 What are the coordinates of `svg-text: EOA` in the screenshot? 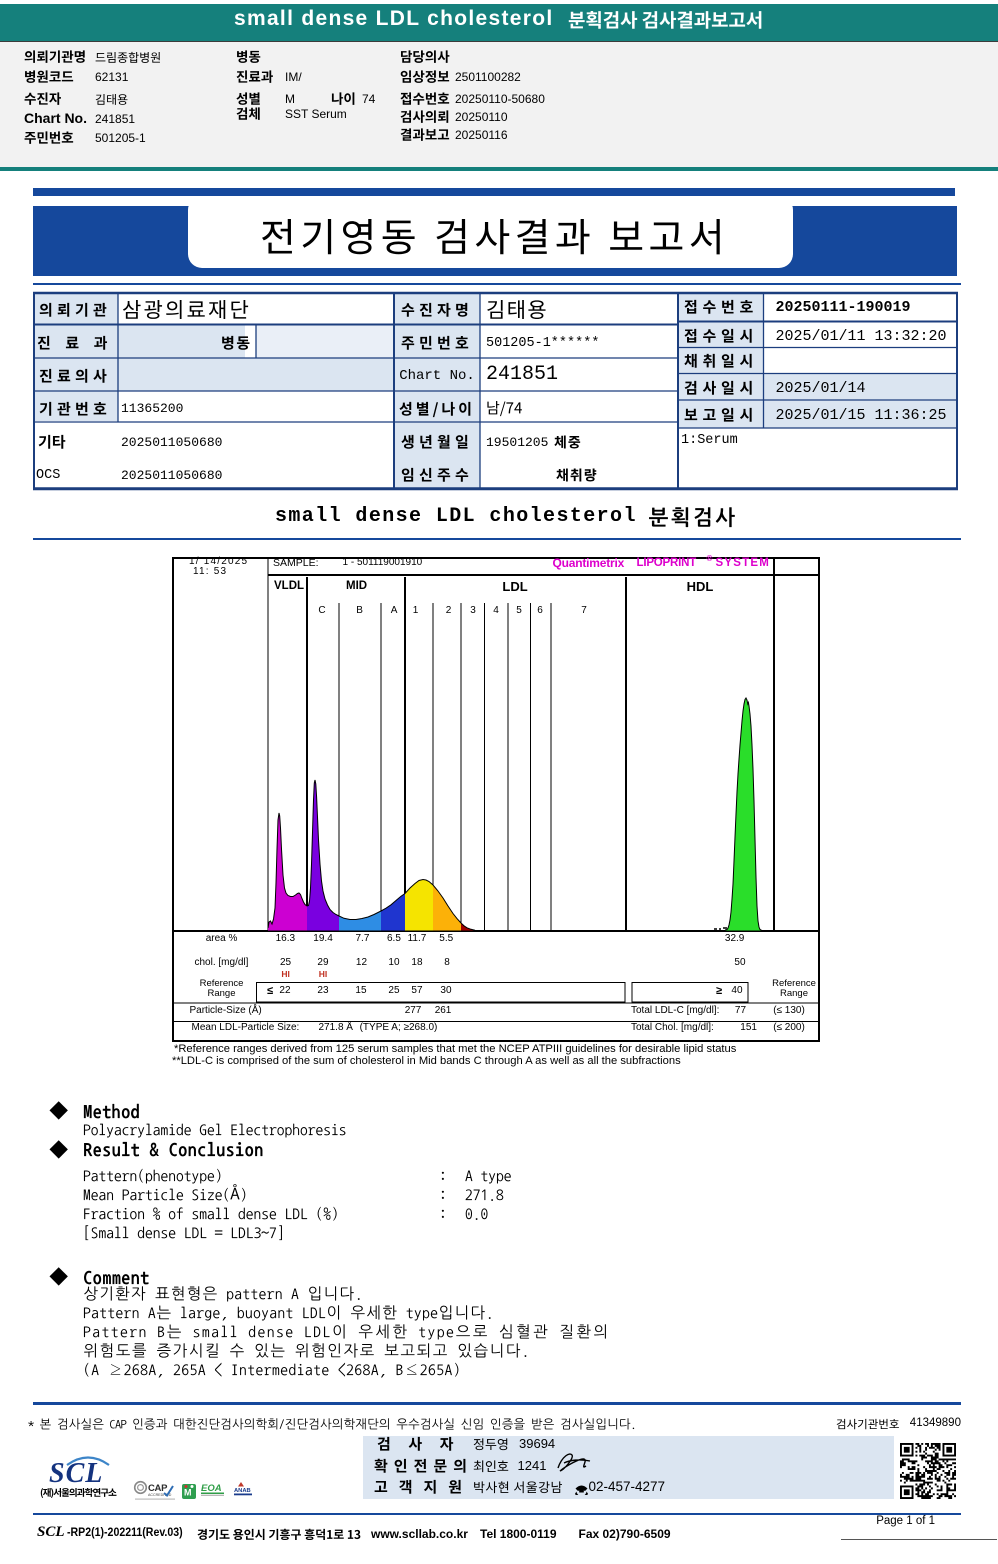 It's located at (211, 1488).